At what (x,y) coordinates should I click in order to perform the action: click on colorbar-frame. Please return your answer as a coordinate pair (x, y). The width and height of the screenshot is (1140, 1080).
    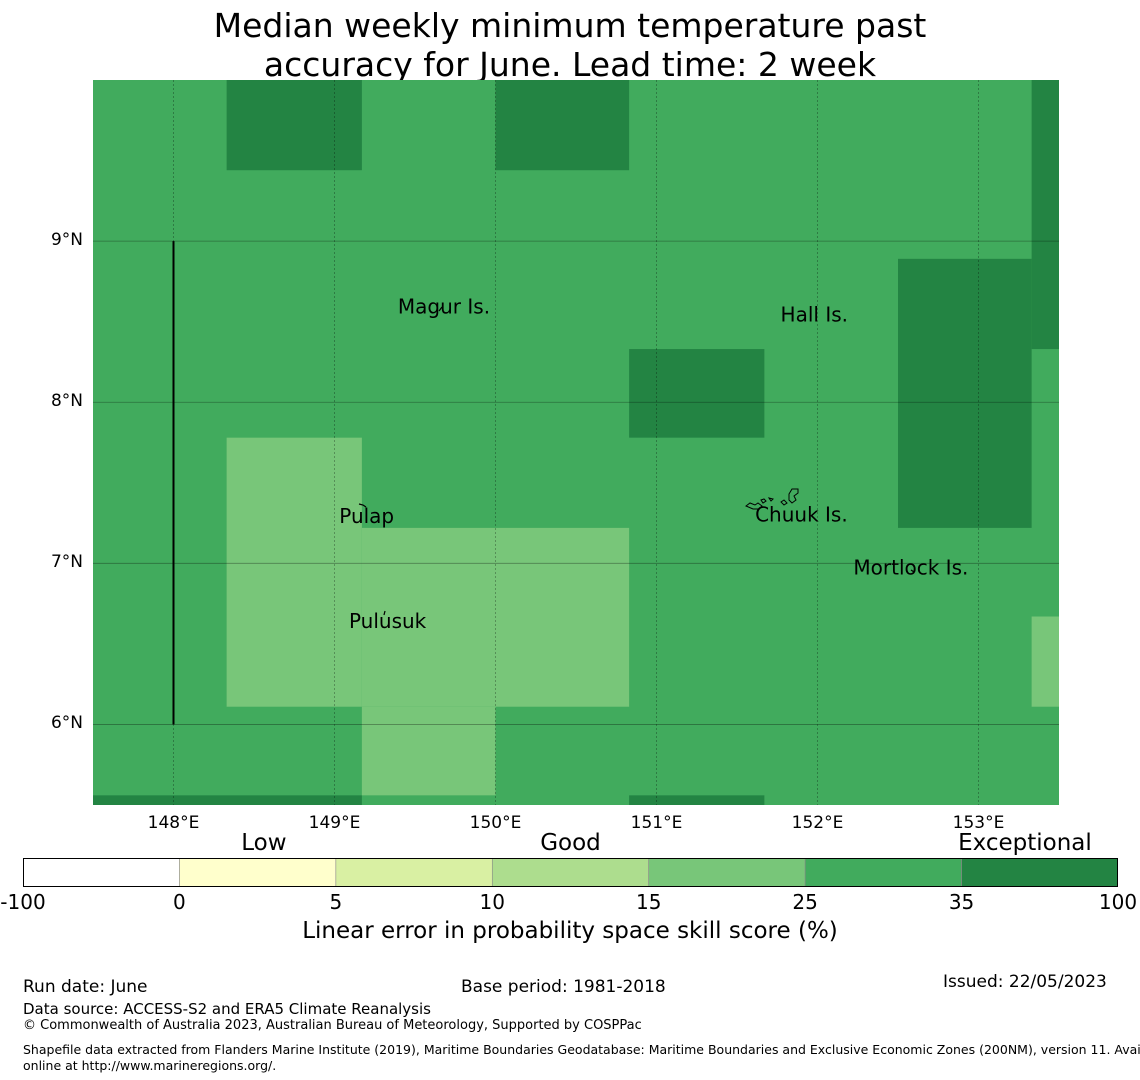
    Looking at the image, I should click on (570, 872).